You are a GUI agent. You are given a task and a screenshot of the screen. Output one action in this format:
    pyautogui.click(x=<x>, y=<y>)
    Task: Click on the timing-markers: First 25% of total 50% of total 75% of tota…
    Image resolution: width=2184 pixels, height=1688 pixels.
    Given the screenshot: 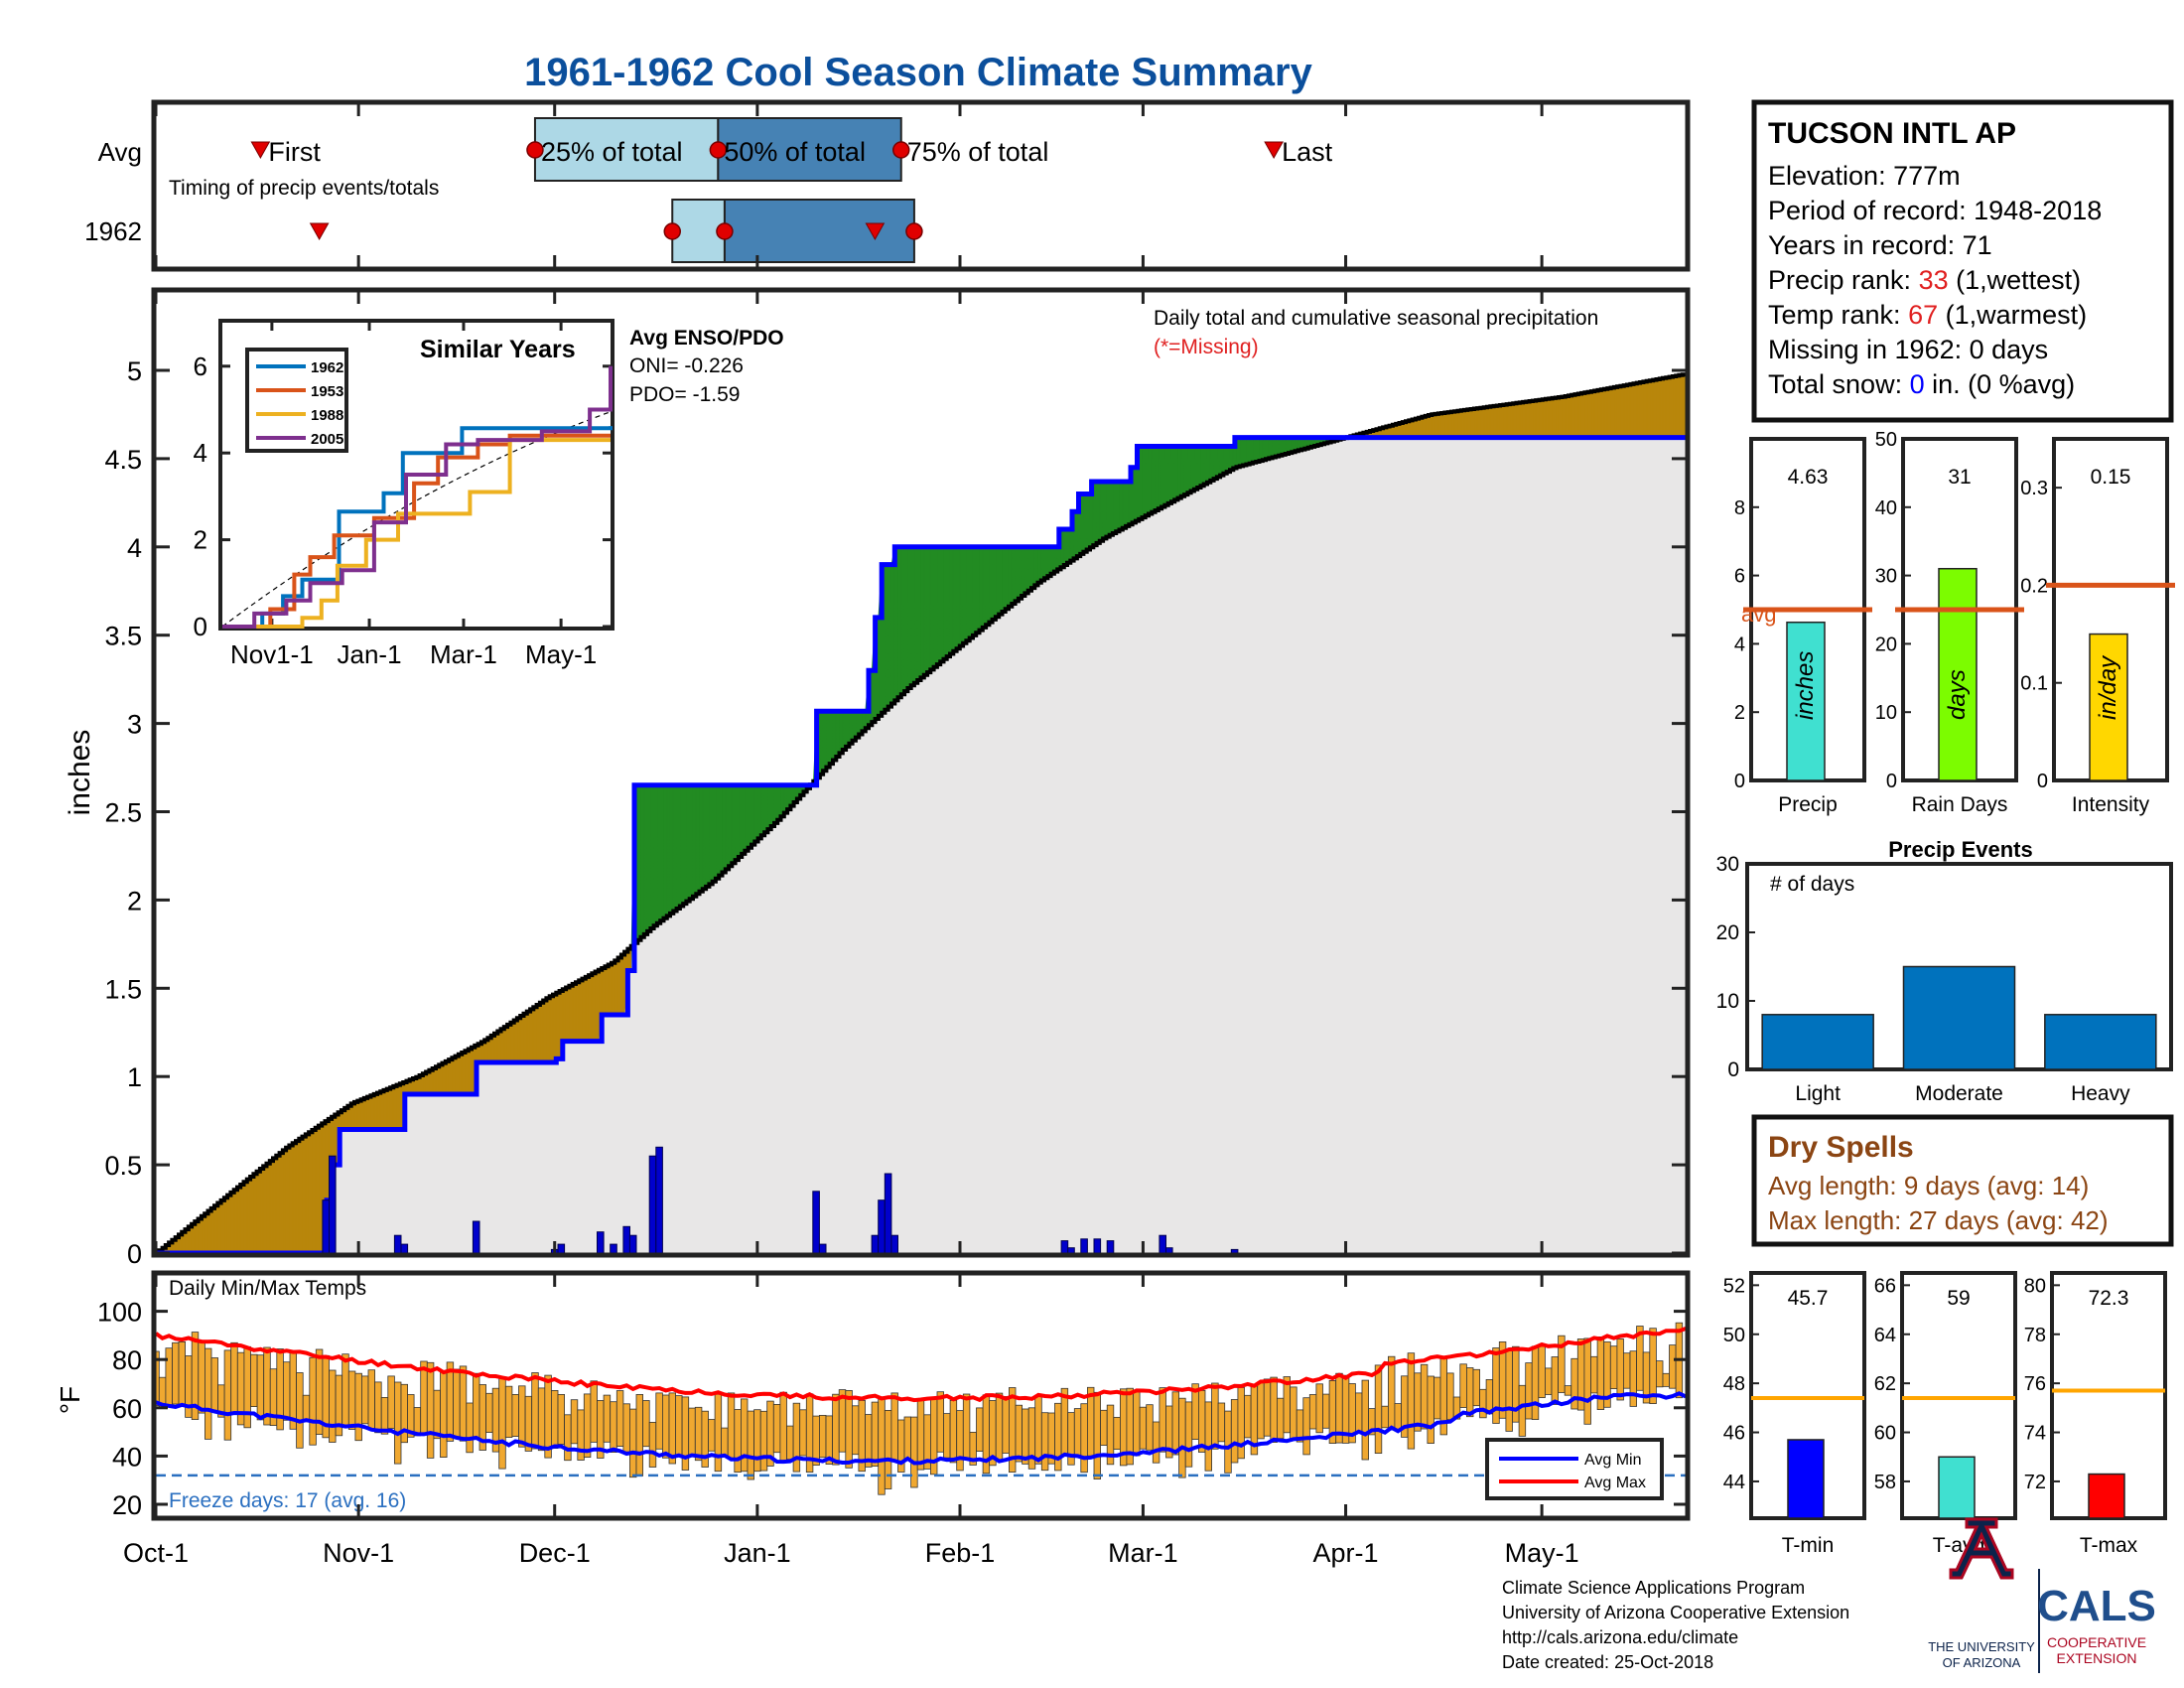 What is the action you would take?
    pyautogui.click(x=791, y=190)
    